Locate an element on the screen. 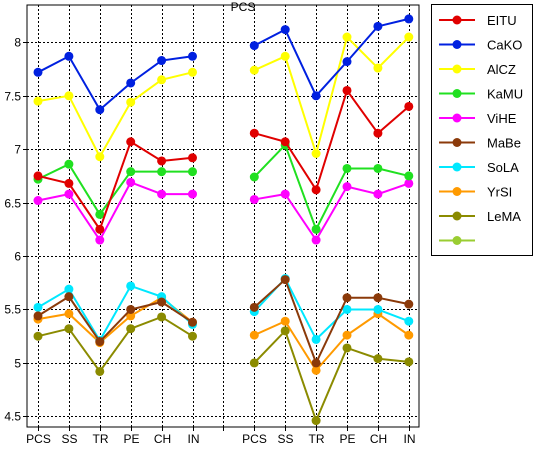  legend-label: MaBe is located at coordinates (504, 143).